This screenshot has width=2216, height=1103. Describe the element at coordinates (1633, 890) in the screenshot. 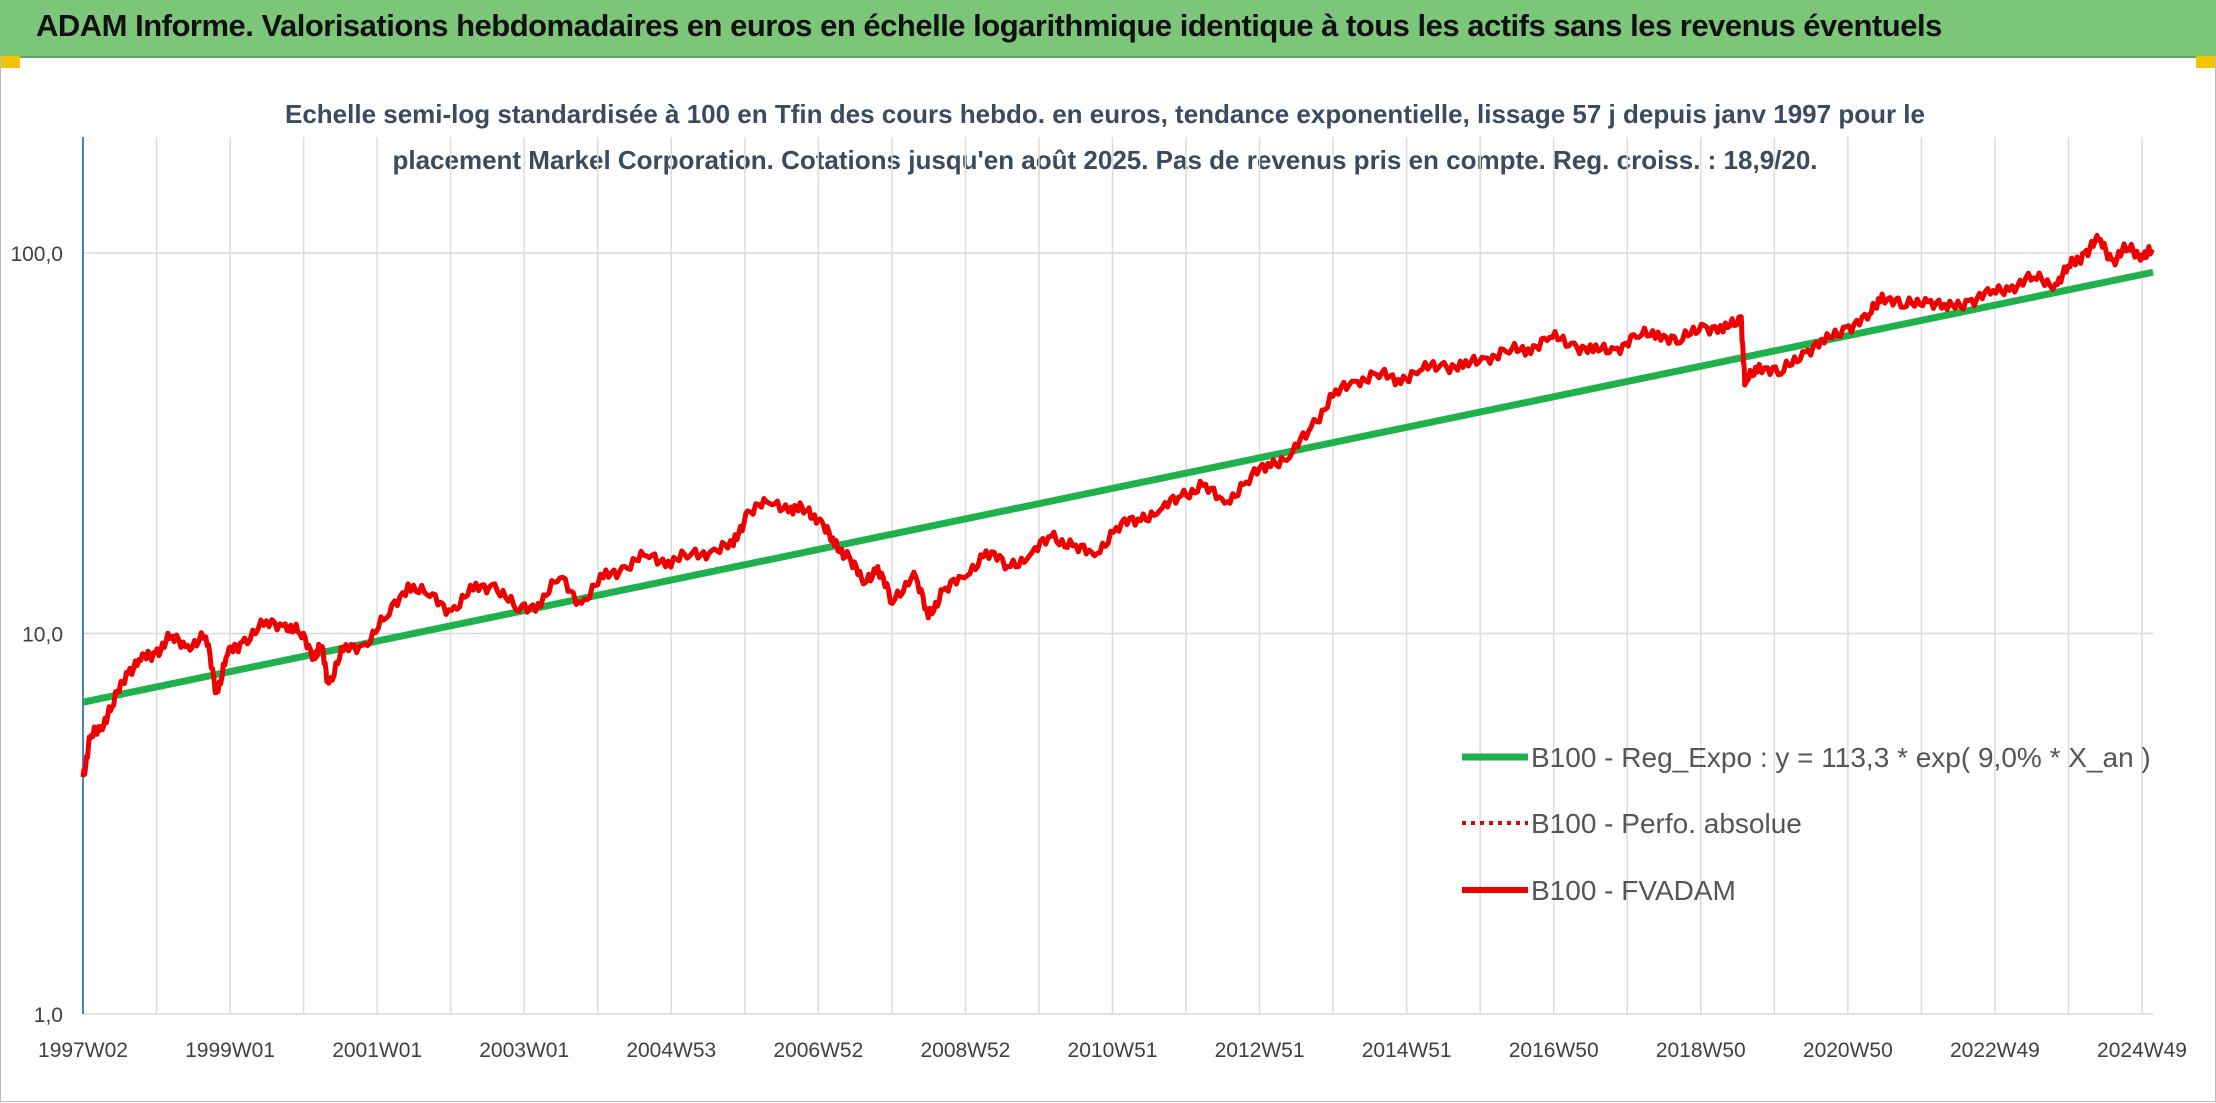

I see `legend-label: B100 - FVADAM` at that location.